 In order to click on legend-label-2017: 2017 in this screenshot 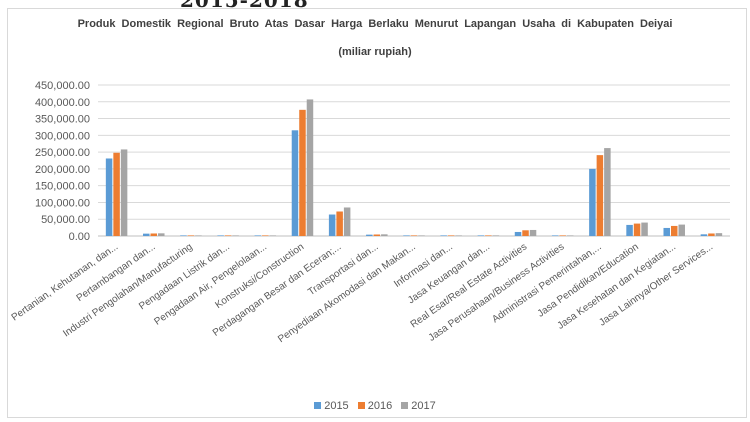, I will do `click(423, 406)`.